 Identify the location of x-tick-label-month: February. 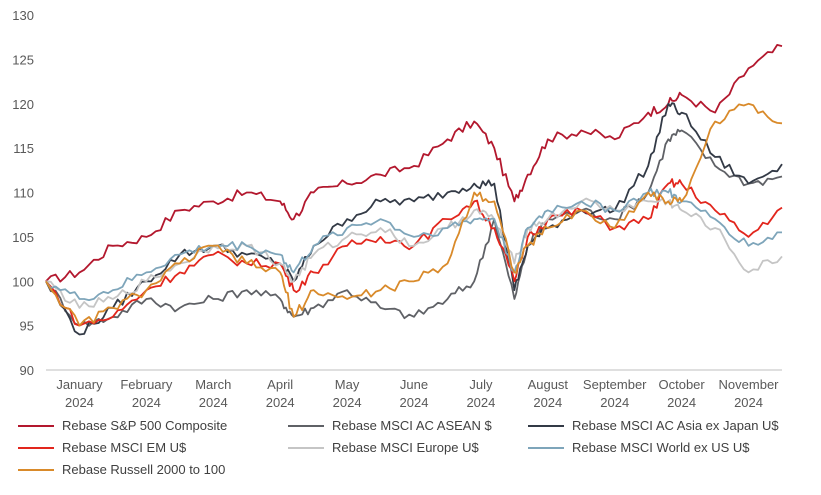
(146, 384).